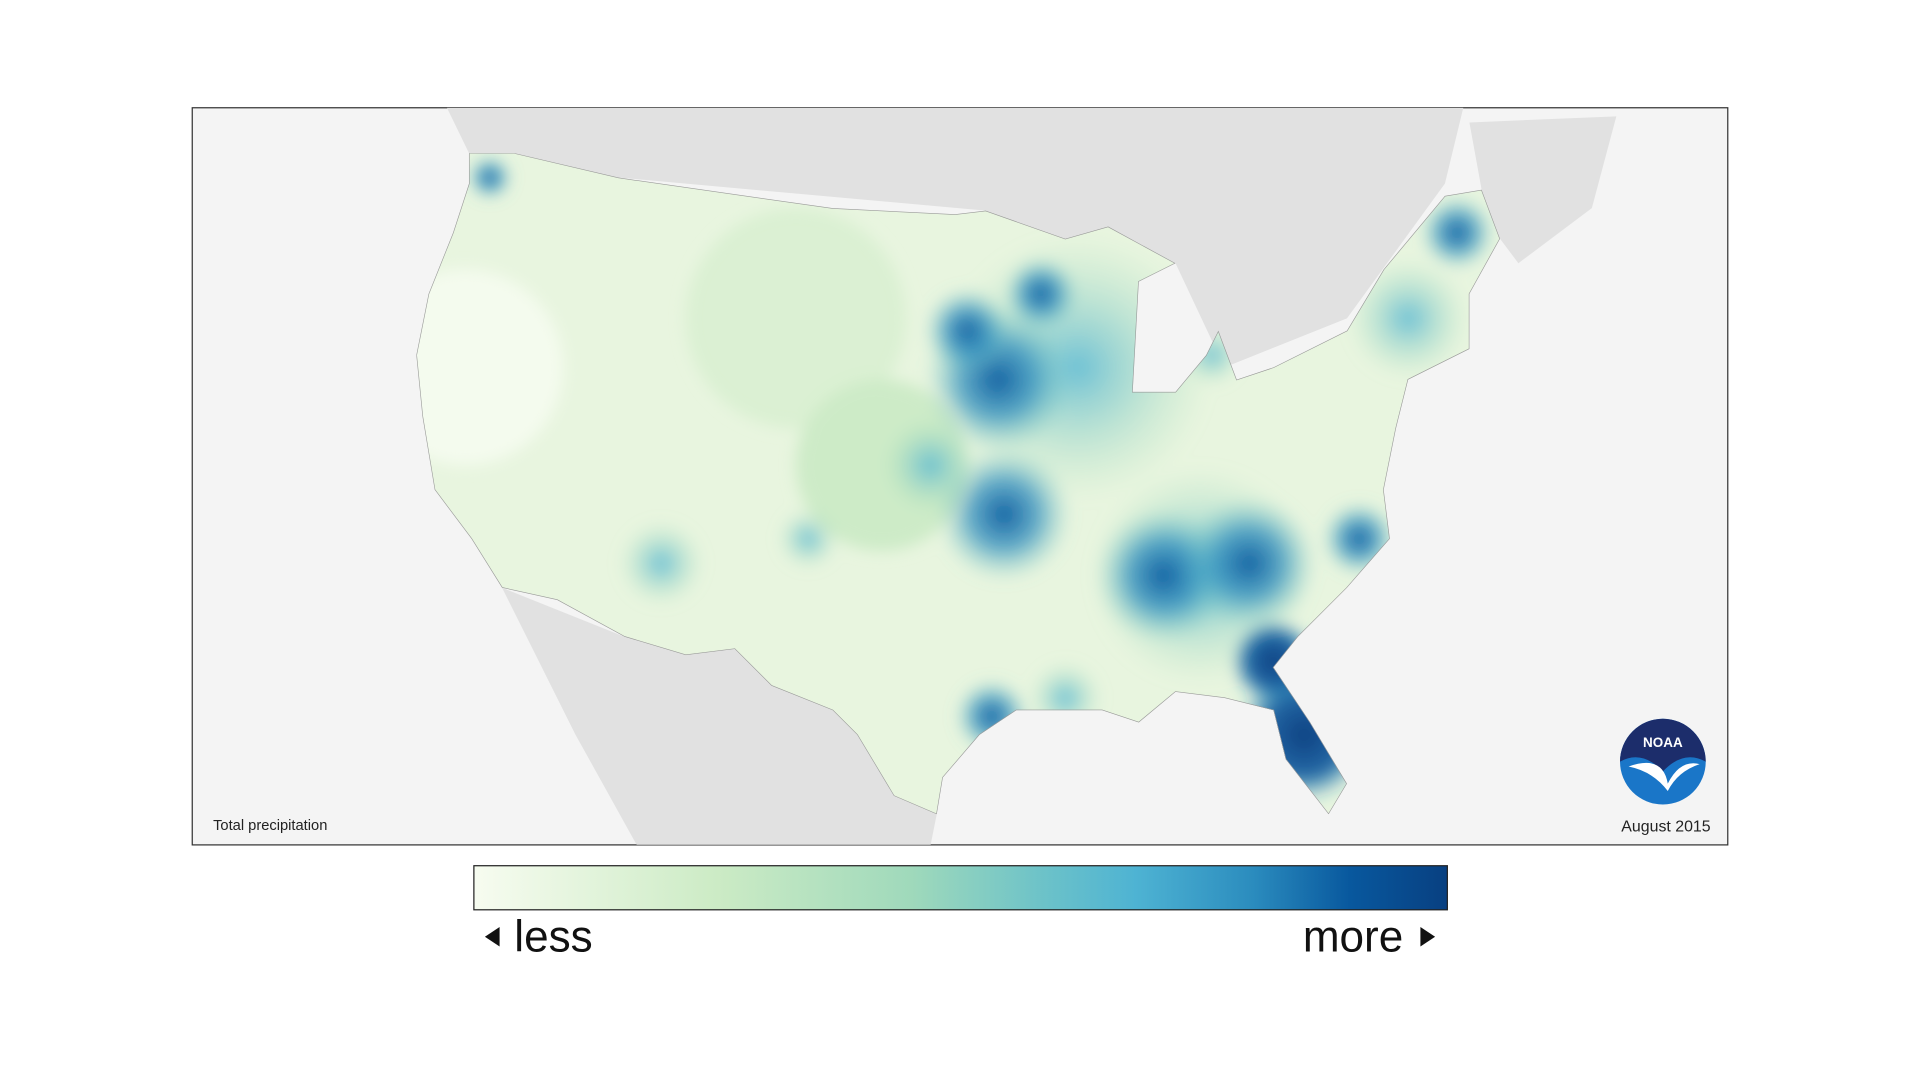 The height and width of the screenshot is (1080, 1920). I want to click on legend-high: more, so click(1353, 936).